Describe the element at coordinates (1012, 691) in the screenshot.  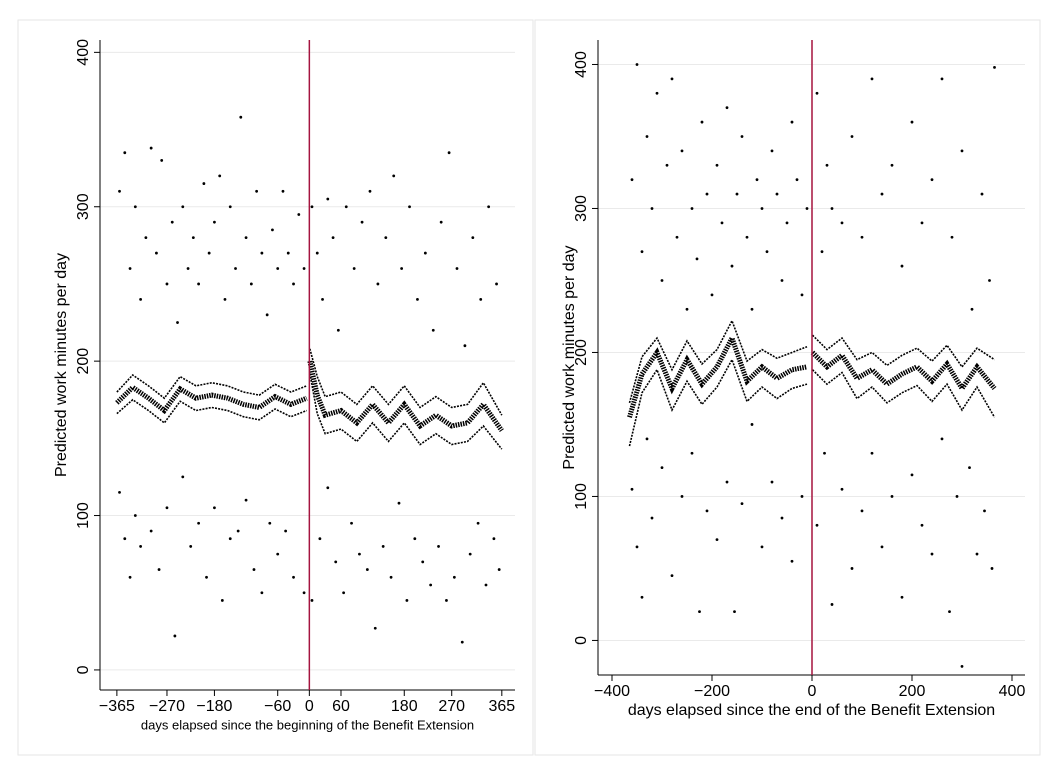
I see `x-tick-label: 400` at that location.